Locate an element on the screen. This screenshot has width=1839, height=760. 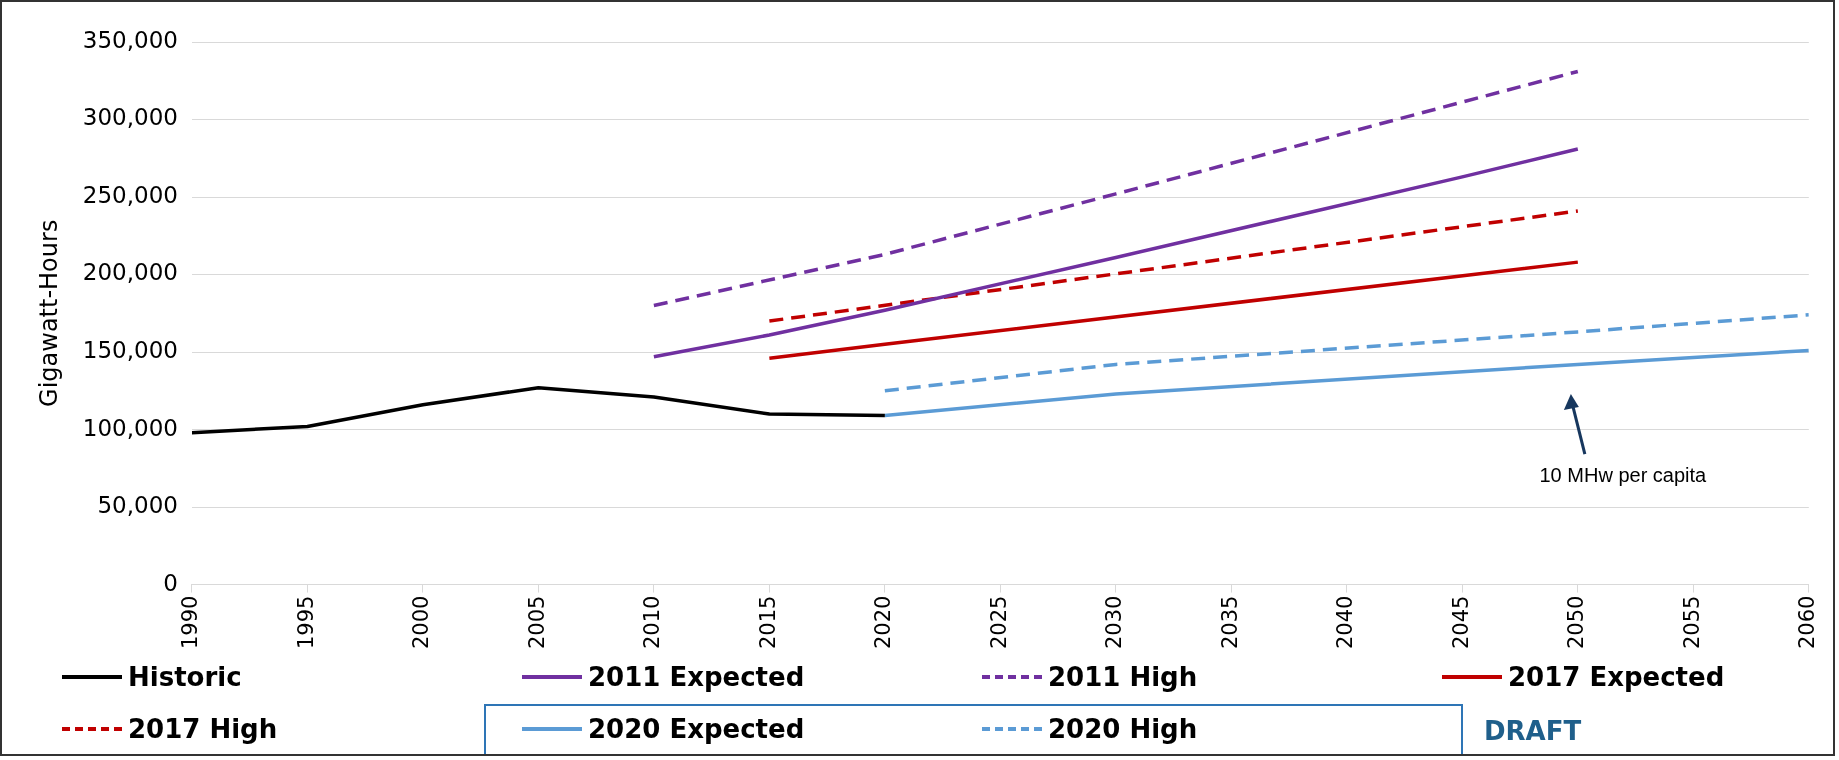
legend-label: 2020 High is located at coordinates (1123, 729).